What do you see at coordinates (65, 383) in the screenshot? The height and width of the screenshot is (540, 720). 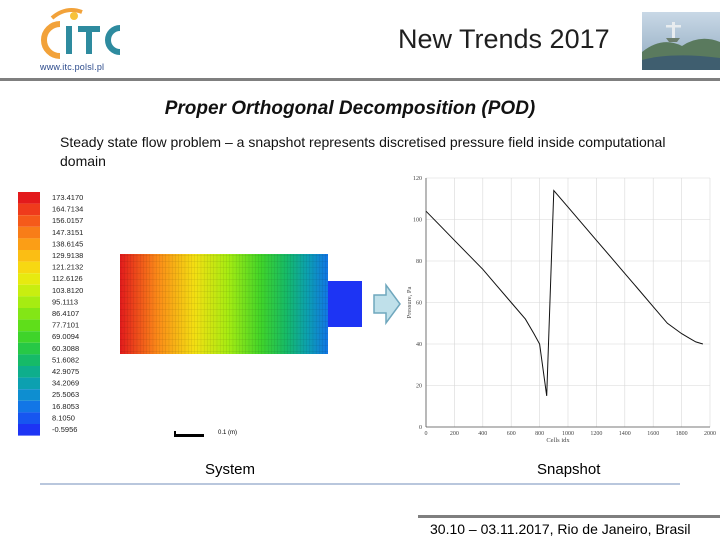 I see `legend-value: 34.2069` at bounding box center [65, 383].